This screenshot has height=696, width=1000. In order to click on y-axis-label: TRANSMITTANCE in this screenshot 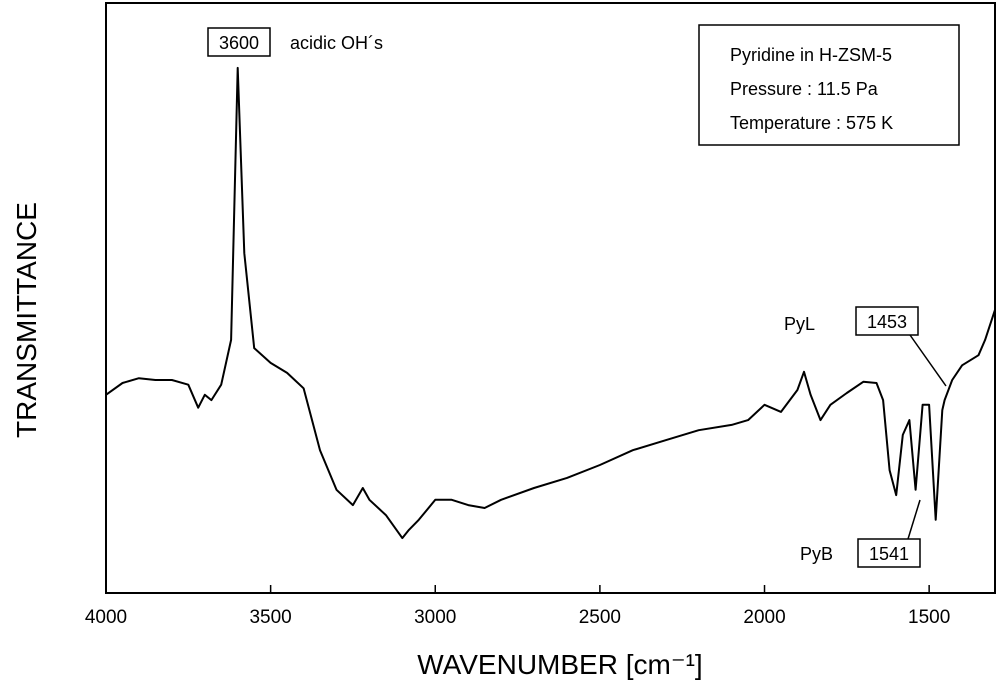, I will do `click(26, 320)`.